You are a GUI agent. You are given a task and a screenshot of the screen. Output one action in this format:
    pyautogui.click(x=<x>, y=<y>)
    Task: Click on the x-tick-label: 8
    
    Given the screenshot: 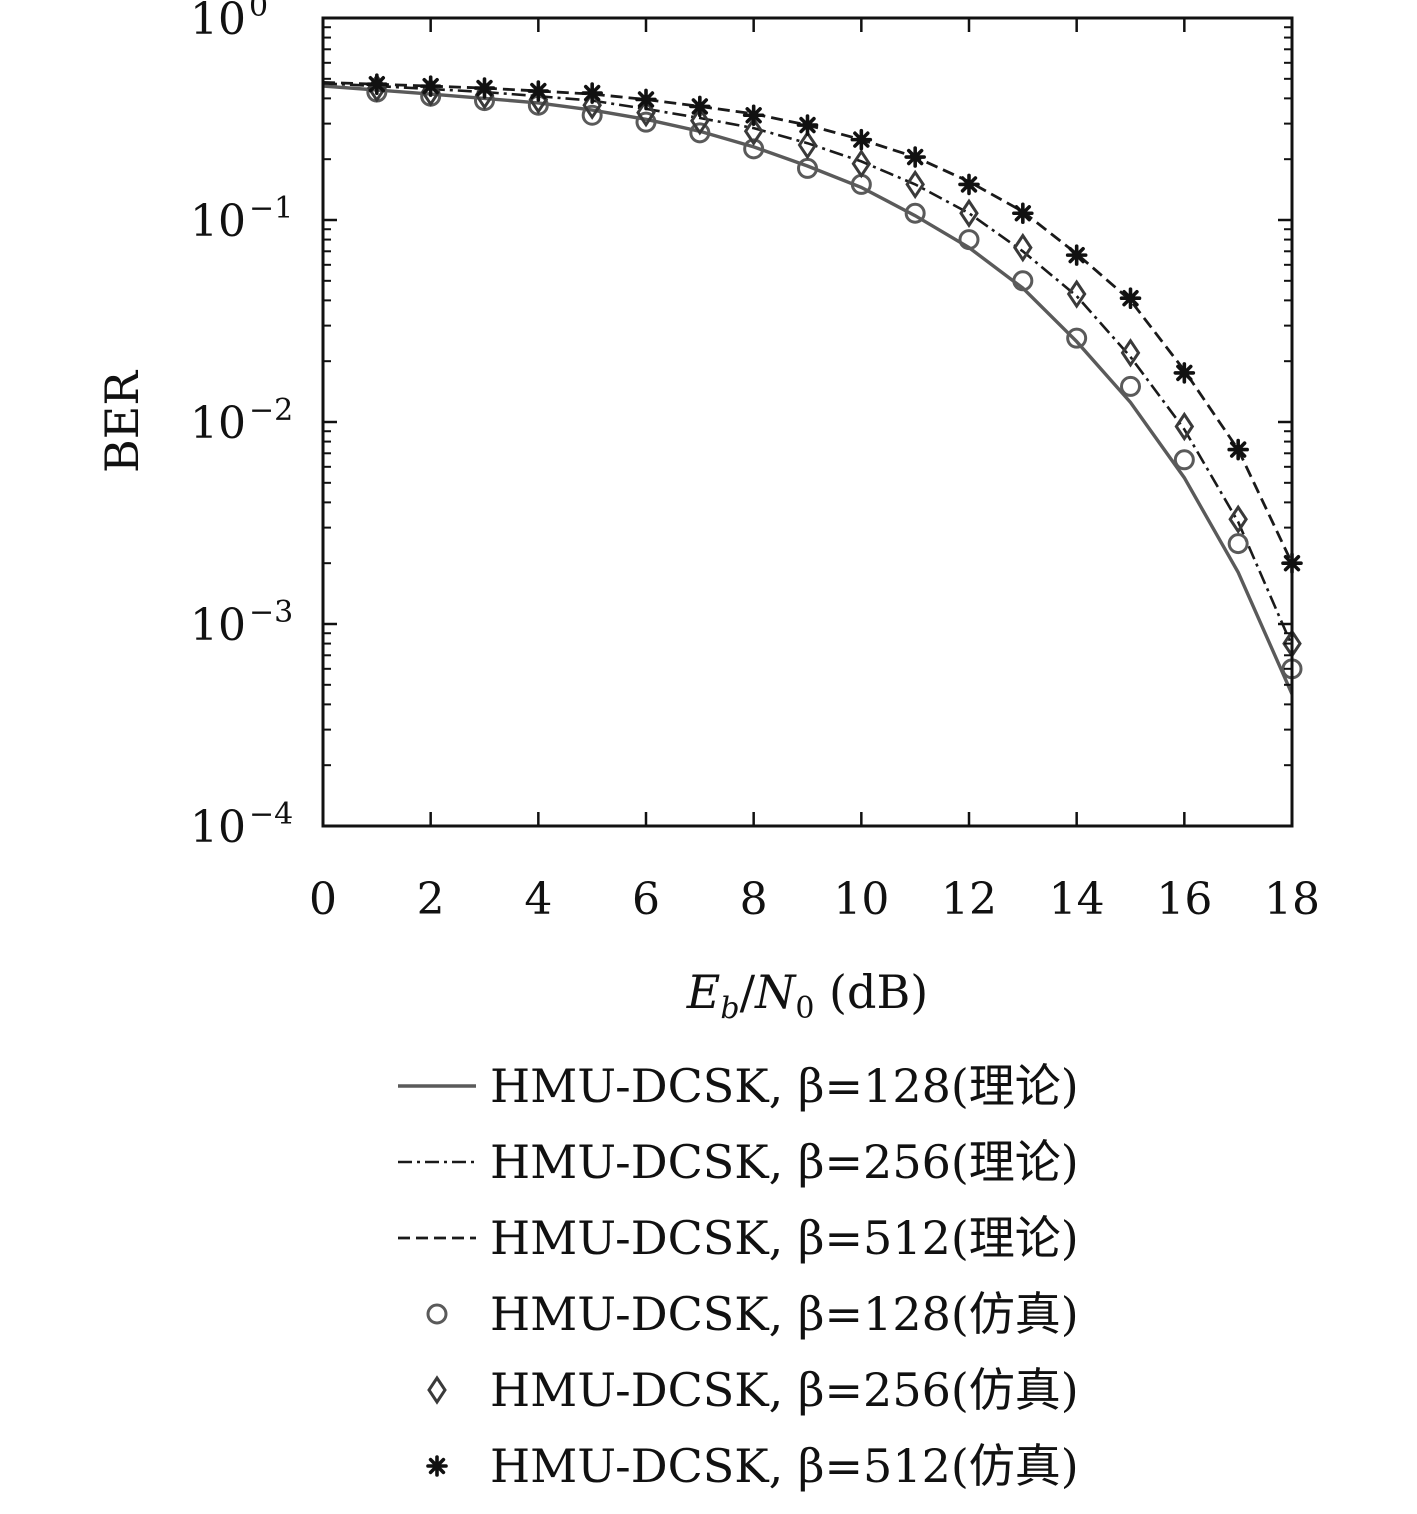 What is the action you would take?
    pyautogui.click(x=754, y=899)
    